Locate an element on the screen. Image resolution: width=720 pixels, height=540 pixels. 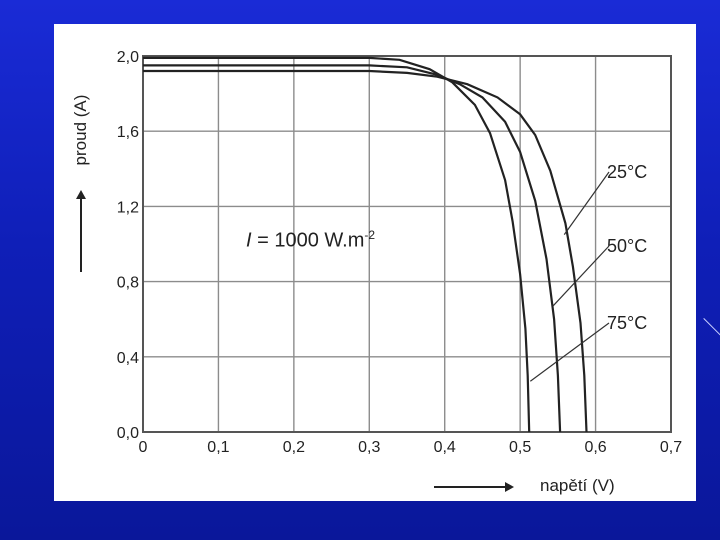
series-label: 50°C is located at coordinates (627, 246).